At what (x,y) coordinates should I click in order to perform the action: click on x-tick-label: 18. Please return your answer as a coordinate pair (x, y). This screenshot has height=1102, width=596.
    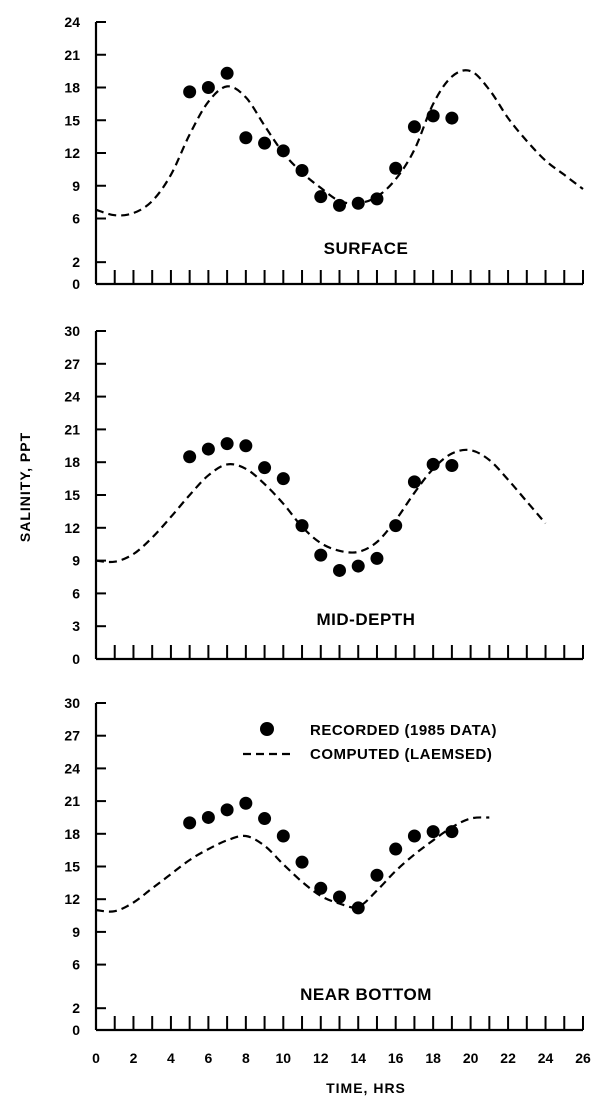
    Looking at the image, I should click on (433, 1058).